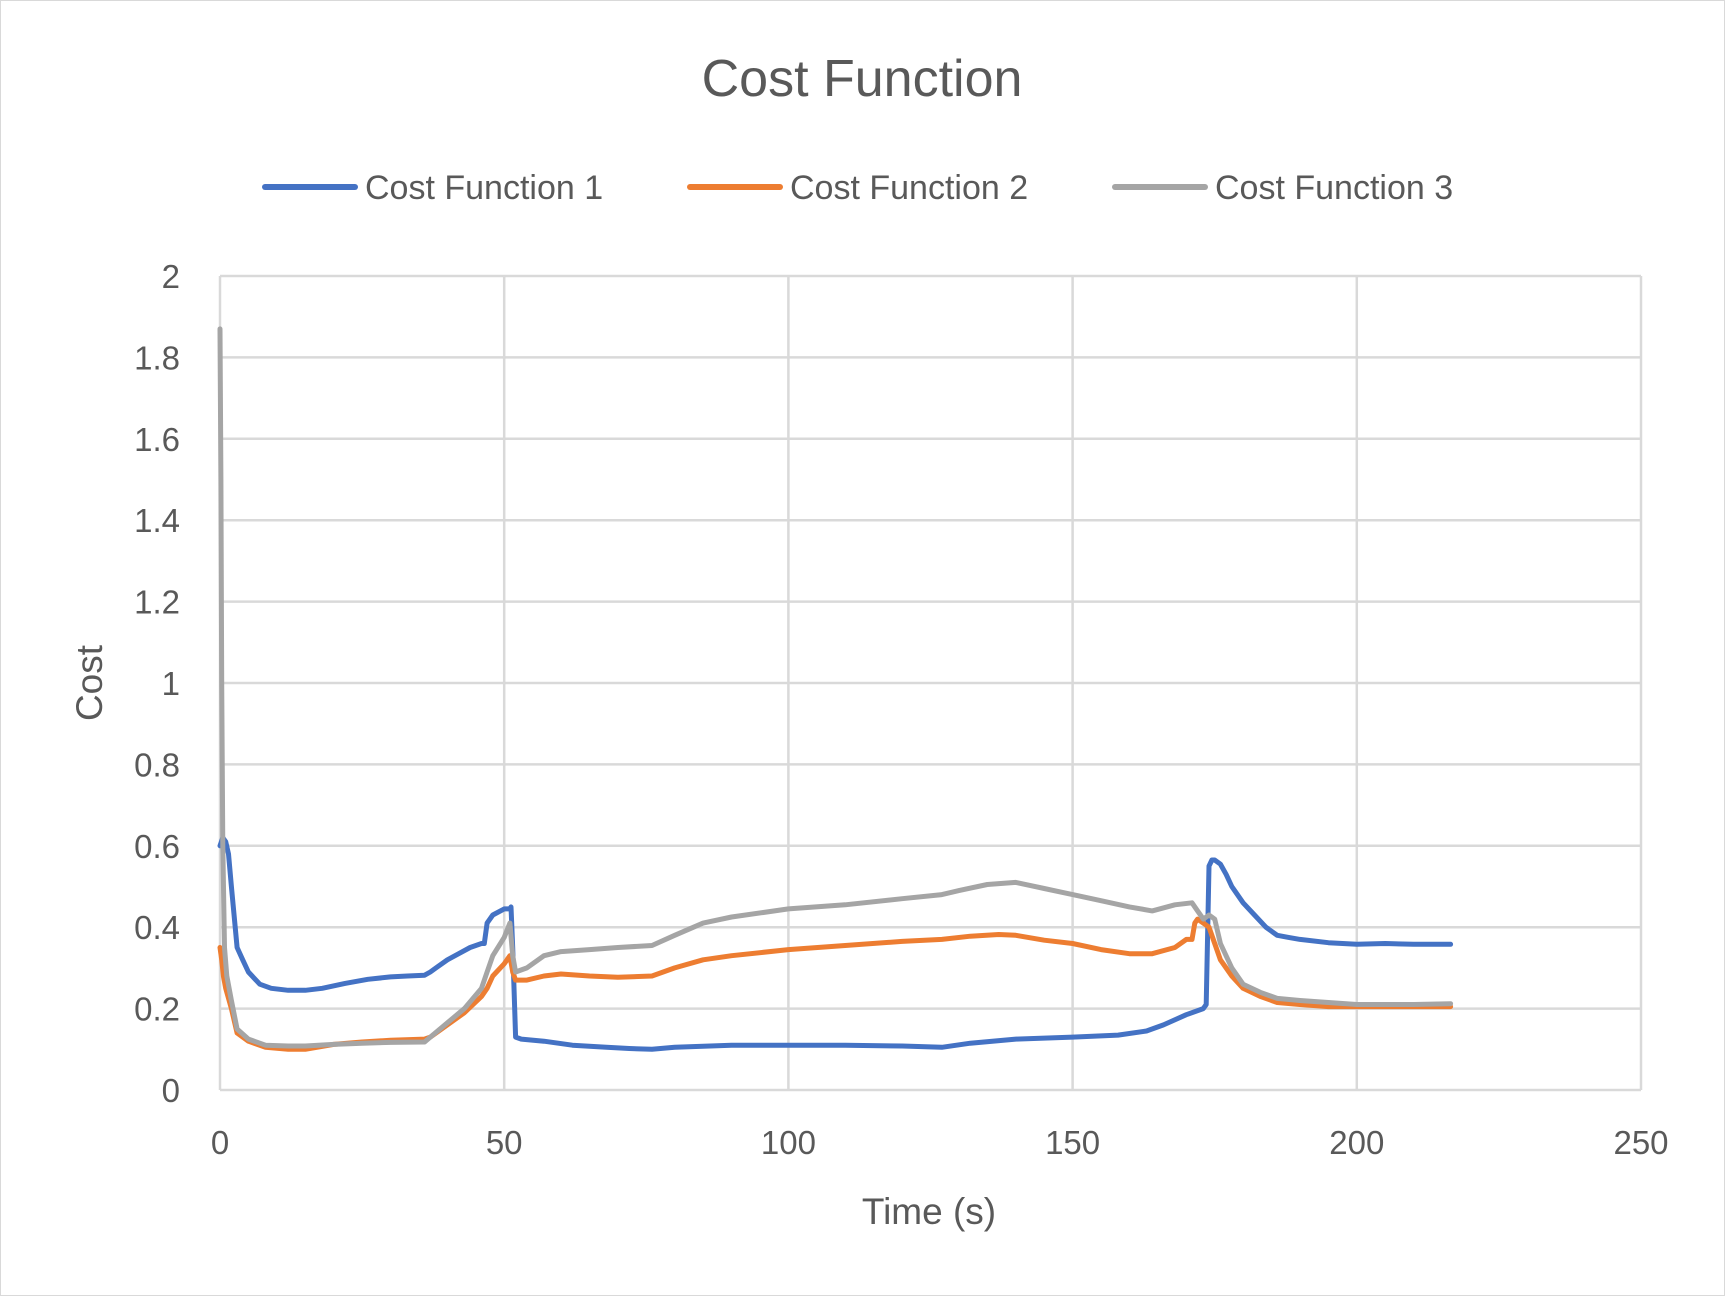  I want to click on legend-label-3: Cost Function 3, so click(1334, 188).